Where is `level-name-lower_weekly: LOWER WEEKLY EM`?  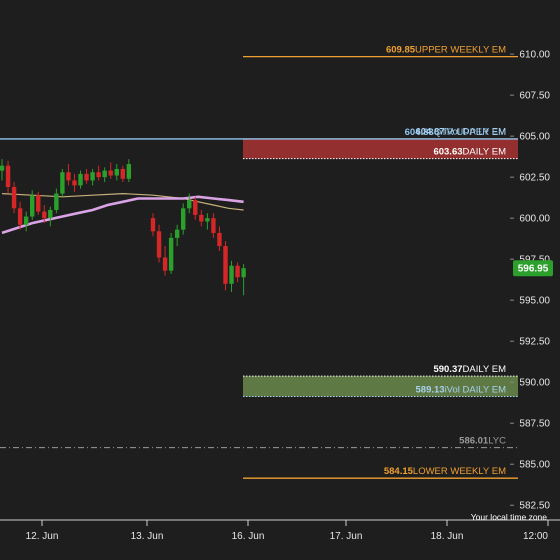 level-name-lower_weekly: LOWER WEEKLY EM is located at coordinates (459, 471).